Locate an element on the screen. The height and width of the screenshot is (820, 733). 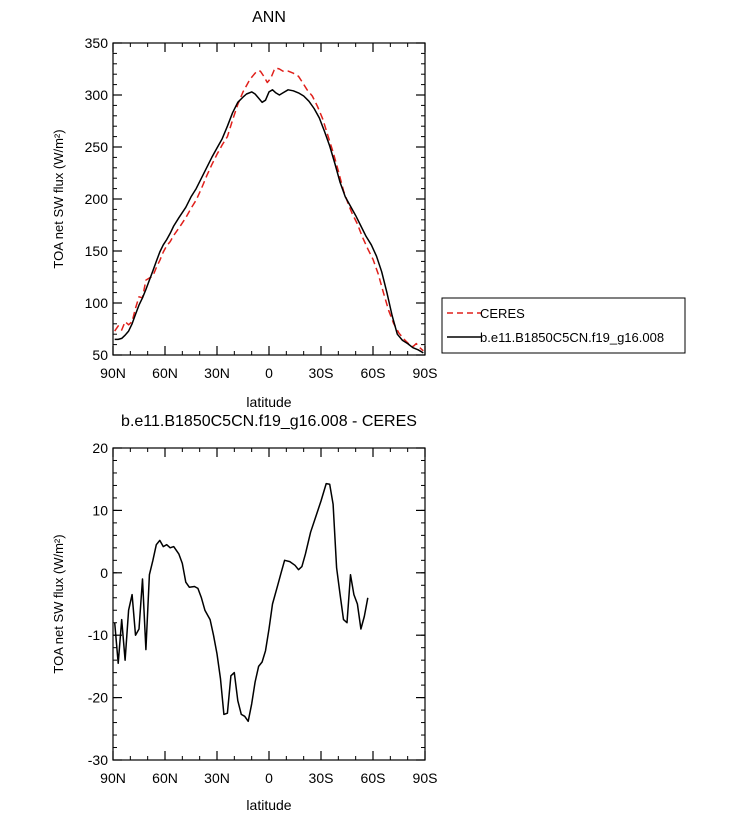
legend: CERES b.e11.B1850C5CN.f19_g16.008 is located at coordinates (563, 325).